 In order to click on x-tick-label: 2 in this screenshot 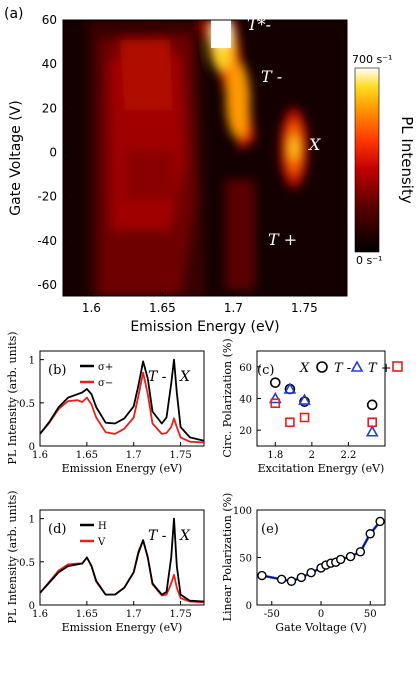, I will do `click(312, 455)`.